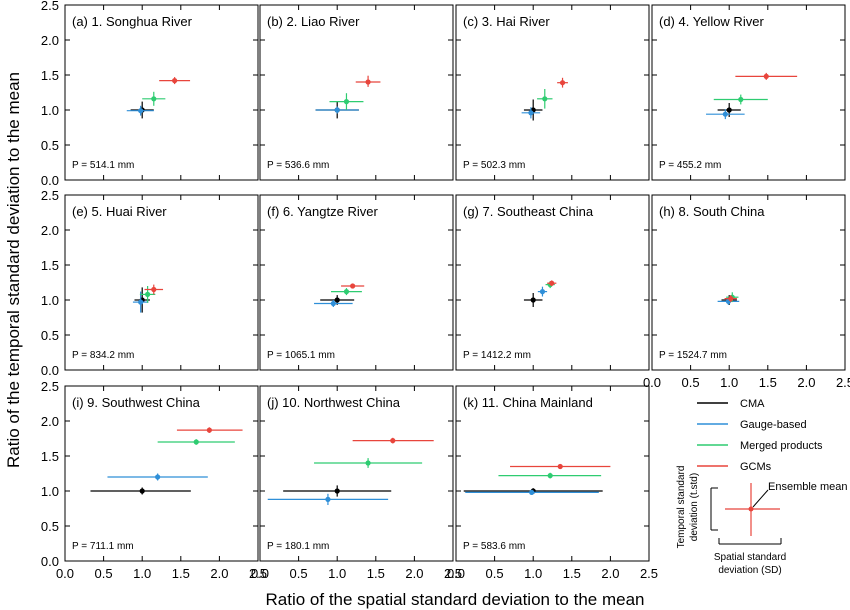 Image resolution: width=850 pixels, height=610 pixels. What do you see at coordinates (808, 487) in the screenshot?
I see `schematic-ensemble-label: Ensemble mean` at bounding box center [808, 487].